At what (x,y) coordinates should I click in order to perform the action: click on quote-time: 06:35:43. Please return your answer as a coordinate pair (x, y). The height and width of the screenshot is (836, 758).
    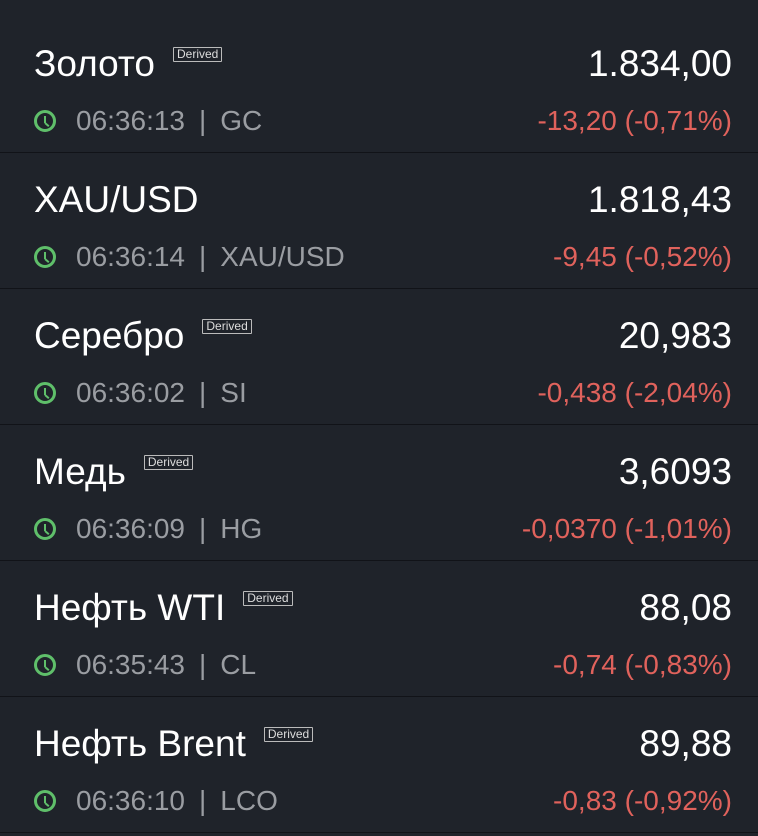
    Looking at the image, I should click on (130, 664).